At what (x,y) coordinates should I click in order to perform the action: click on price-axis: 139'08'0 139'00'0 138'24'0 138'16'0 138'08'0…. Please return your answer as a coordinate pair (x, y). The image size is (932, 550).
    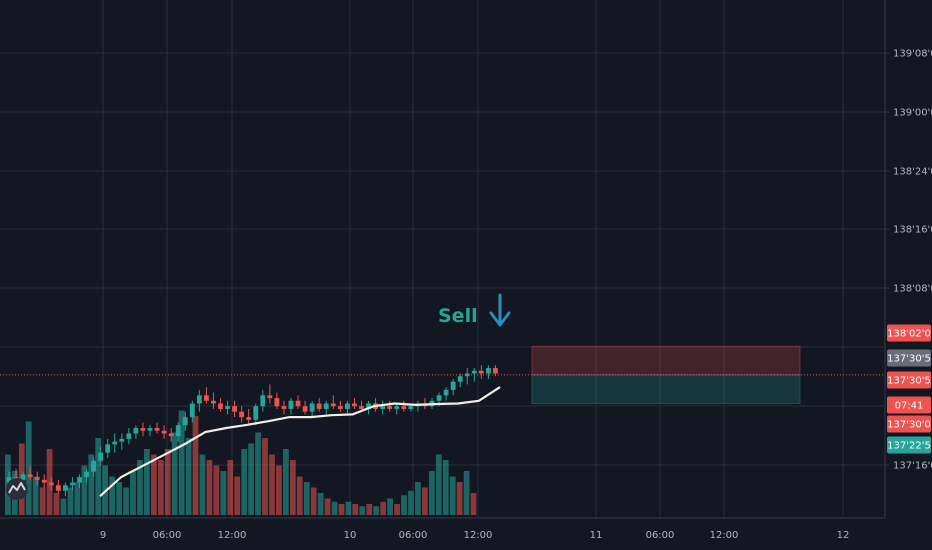
    Looking at the image, I should click on (908, 259).